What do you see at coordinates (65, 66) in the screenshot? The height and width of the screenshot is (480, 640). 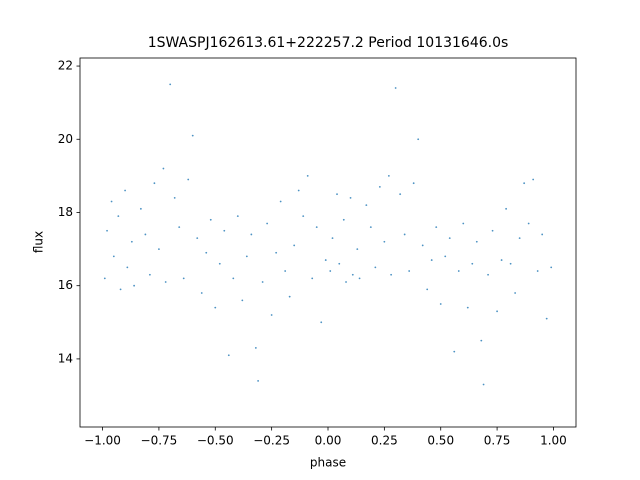 I see `y-tick-label: 22` at bounding box center [65, 66].